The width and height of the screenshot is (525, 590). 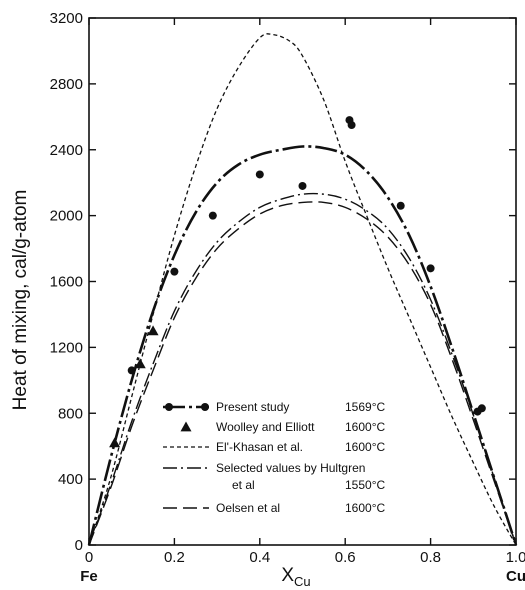 I want to click on y-tick-label: 3200, so click(x=66, y=18).